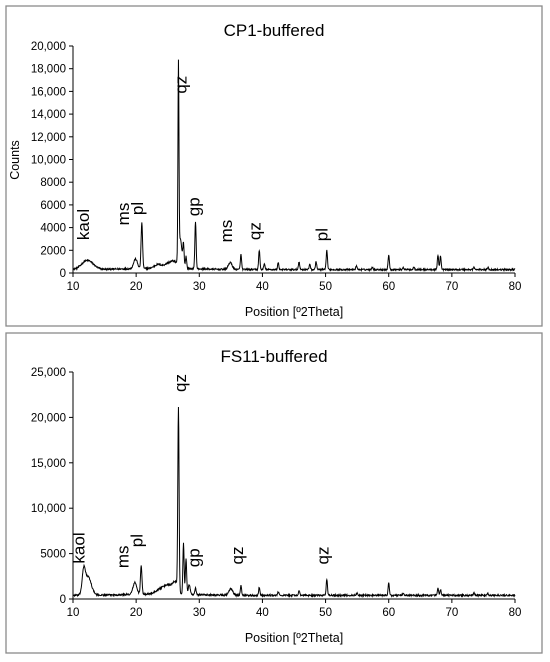  Describe the element at coordinates (48, 70) in the screenshot. I see `y-tick-label: 18,000` at that location.